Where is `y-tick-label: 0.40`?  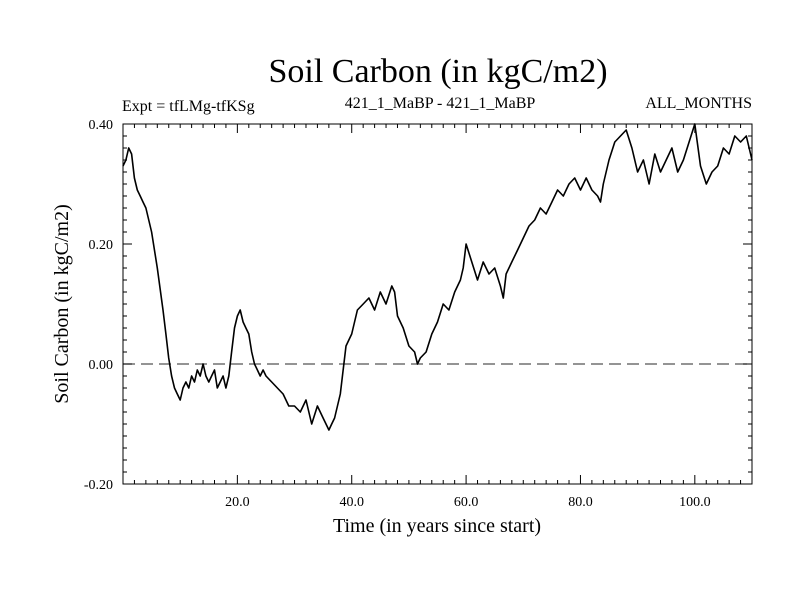
y-tick-label: 0.40 is located at coordinates (101, 125).